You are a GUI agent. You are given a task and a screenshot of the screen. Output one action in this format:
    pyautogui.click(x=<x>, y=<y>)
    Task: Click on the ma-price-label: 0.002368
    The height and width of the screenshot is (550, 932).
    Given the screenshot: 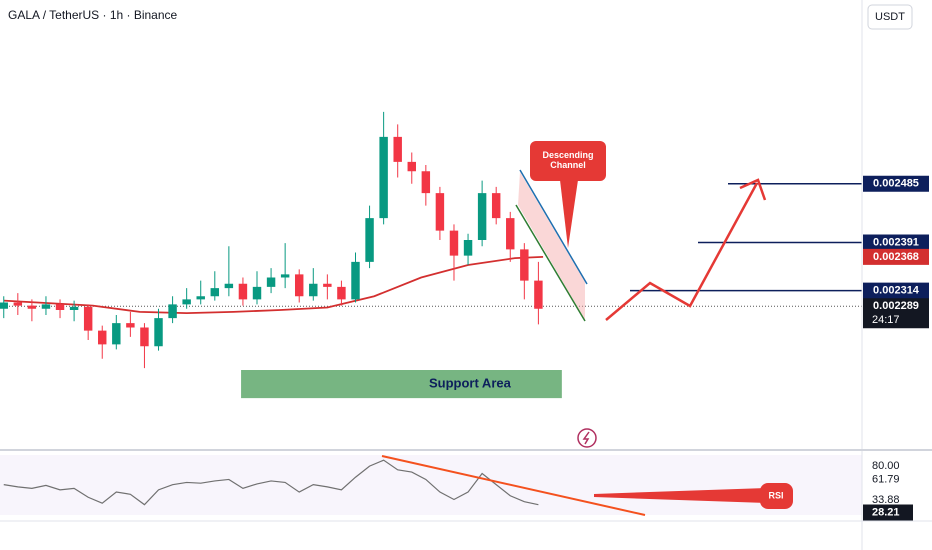 What is the action you would take?
    pyautogui.click(x=896, y=257)
    